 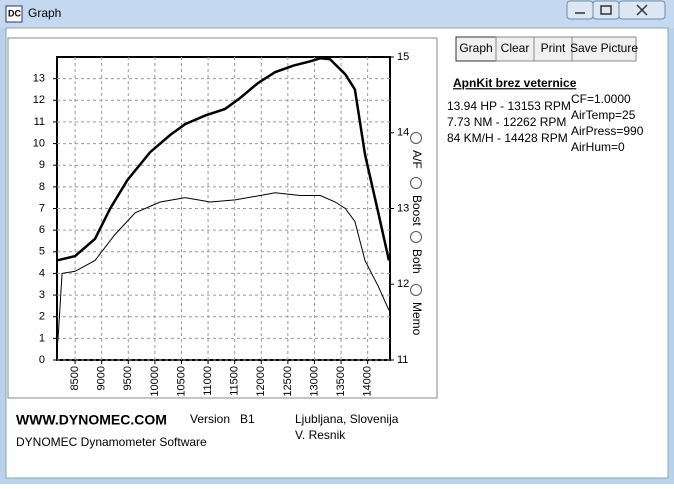 I want to click on y-tick-label: 9, so click(x=42, y=165).